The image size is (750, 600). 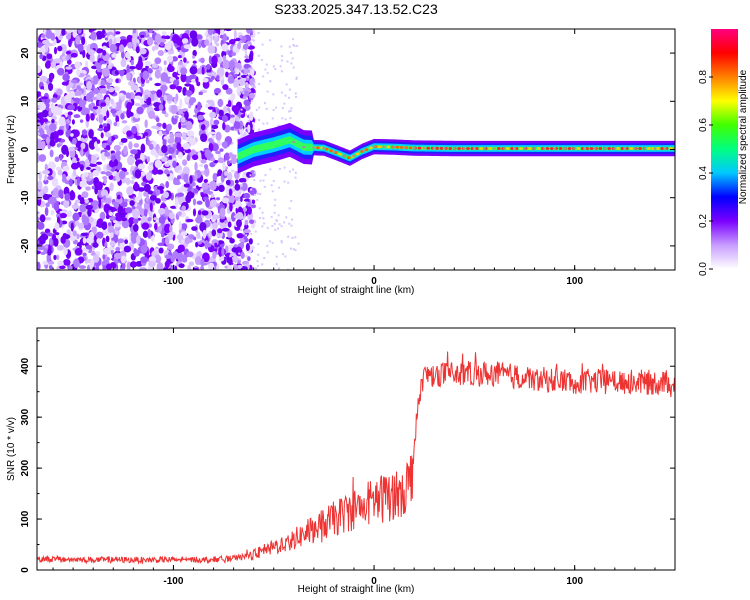 I want to click on y-tick-label: -20, so click(x=25, y=245).